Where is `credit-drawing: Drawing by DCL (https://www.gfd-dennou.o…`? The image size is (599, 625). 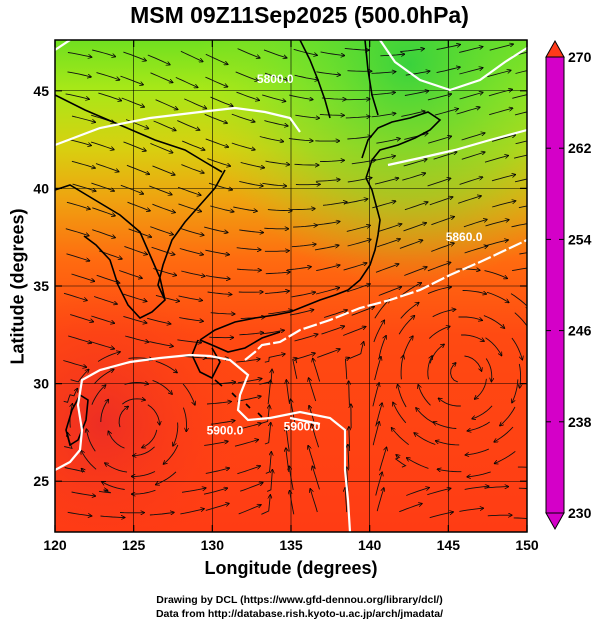
credit-drawing: Drawing by DCL (https://www.gfd-dennou.o… is located at coordinates (299, 600).